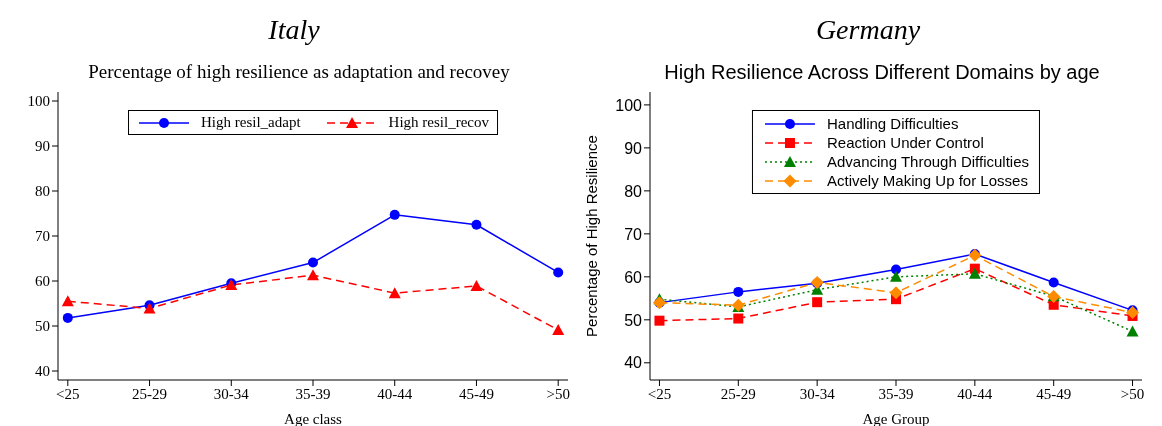  I want to click on chart-title: Germany, so click(868, 30).